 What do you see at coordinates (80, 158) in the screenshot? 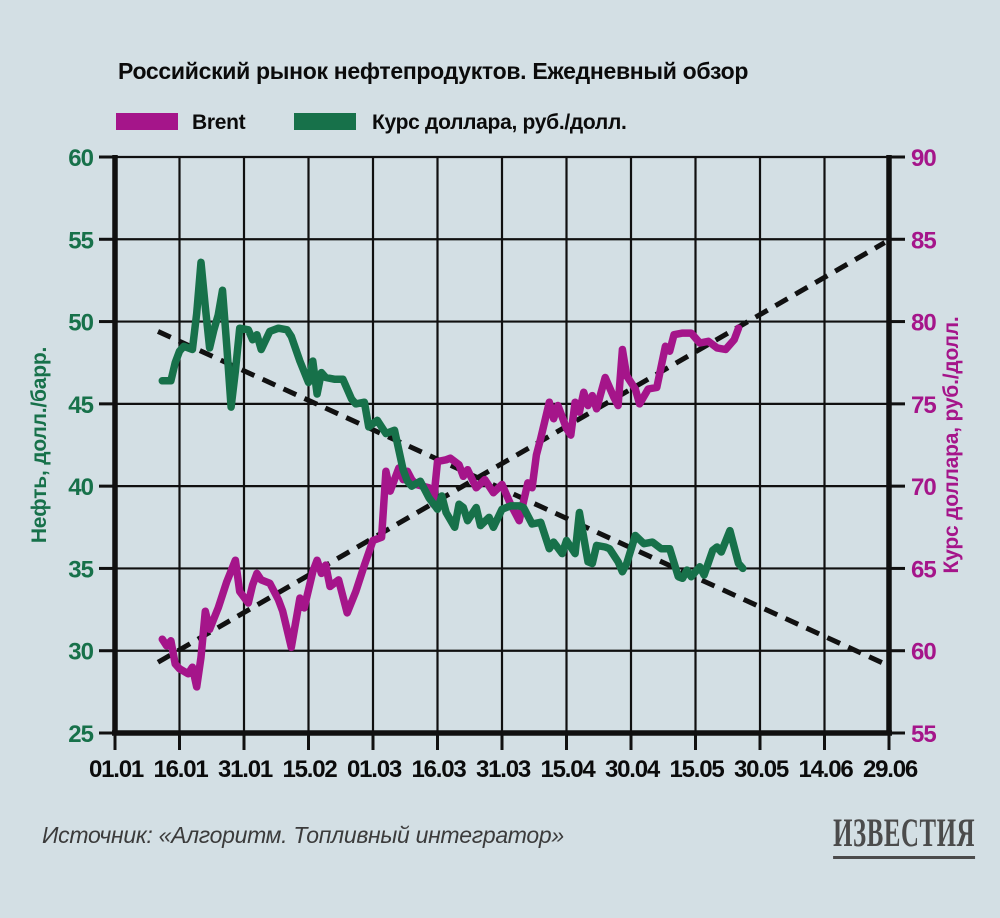
I see `y-tick-label-left: 60` at bounding box center [80, 158].